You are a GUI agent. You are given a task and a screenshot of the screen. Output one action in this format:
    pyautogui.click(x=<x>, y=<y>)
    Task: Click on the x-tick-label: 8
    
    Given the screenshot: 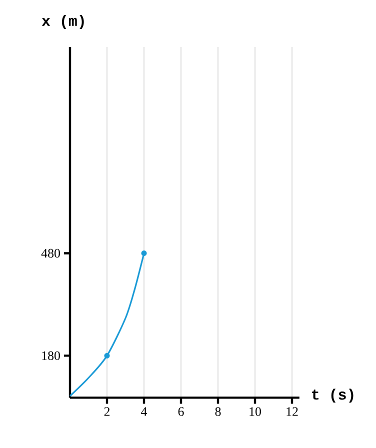 What is the action you would take?
    pyautogui.click(x=218, y=411)
    